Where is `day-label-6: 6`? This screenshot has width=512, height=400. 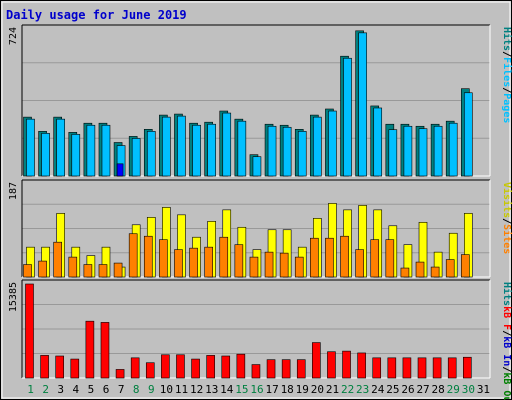 day-label-6: 6 is located at coordinates (106, 389).